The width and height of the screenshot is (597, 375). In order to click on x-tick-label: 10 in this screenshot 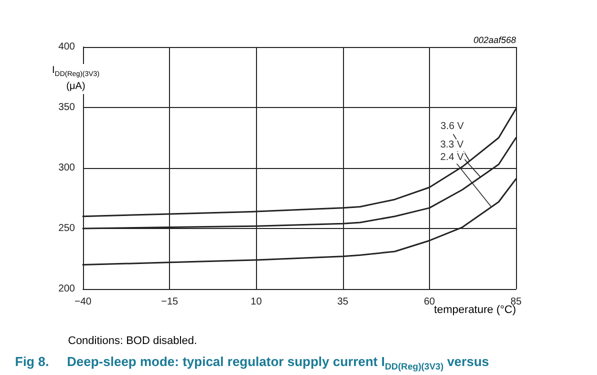, I will do `click(256, 302)`.